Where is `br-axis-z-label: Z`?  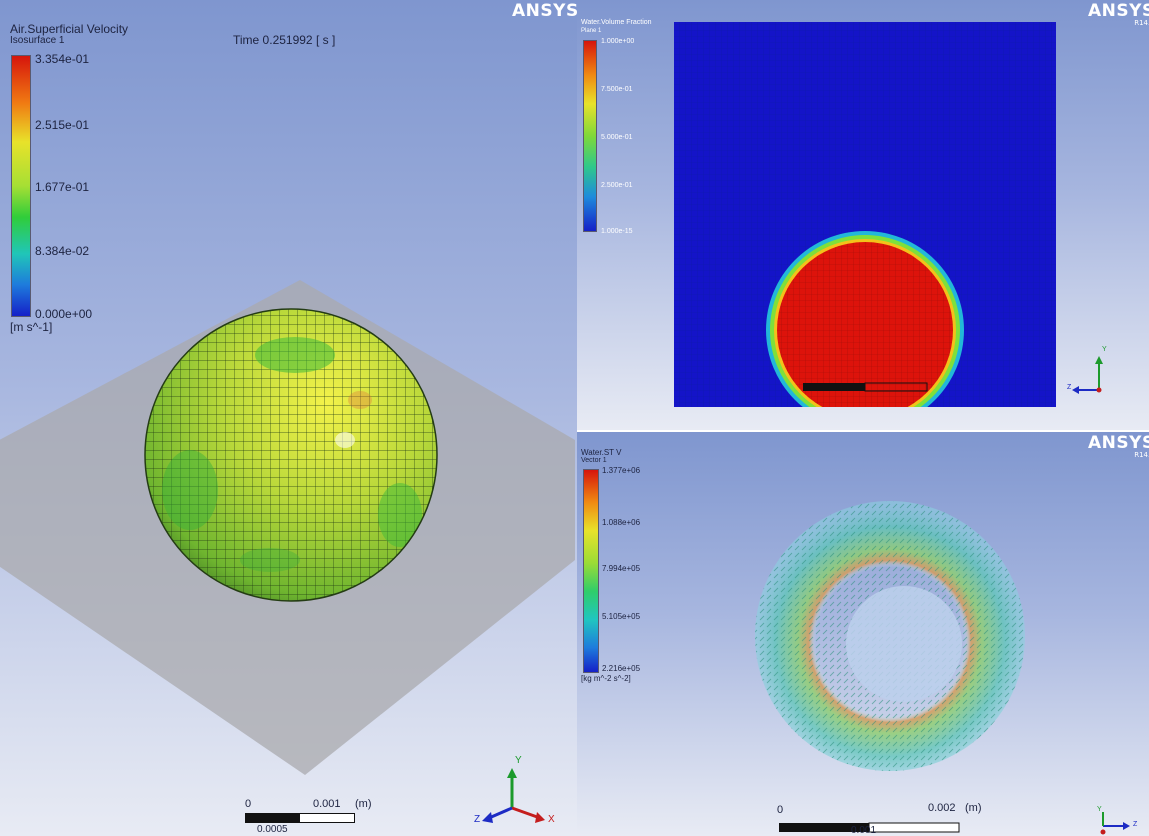 br-axis-z-label: Z is located at coordinates (1135, 824).